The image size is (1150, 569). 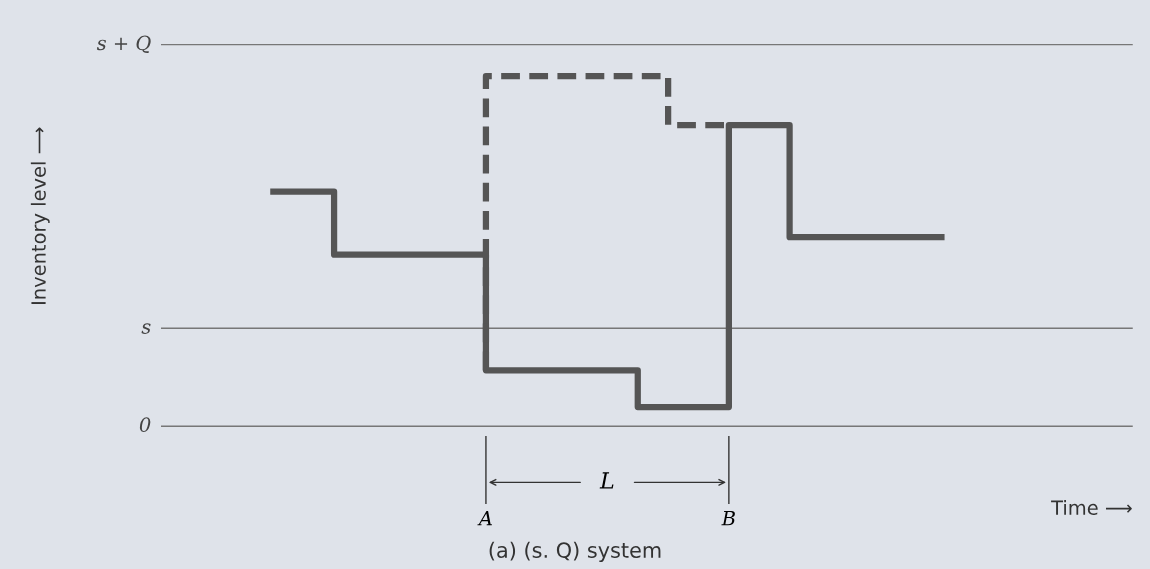 I want to click on ref-line-label: 0, so click(x=145, y=424).